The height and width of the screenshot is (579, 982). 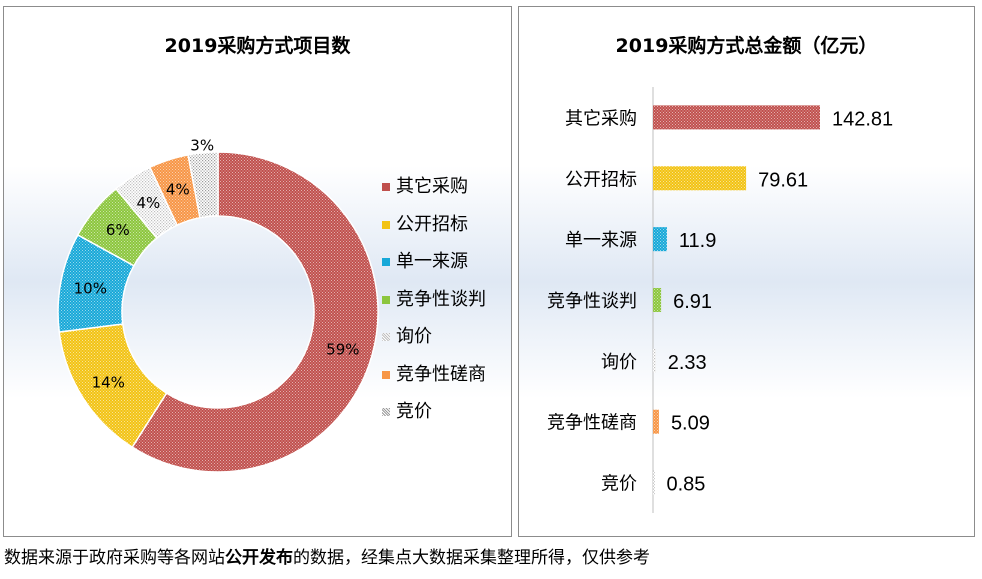 I want to click on legend-swatch-单一来源, so click(x=386, y=262).